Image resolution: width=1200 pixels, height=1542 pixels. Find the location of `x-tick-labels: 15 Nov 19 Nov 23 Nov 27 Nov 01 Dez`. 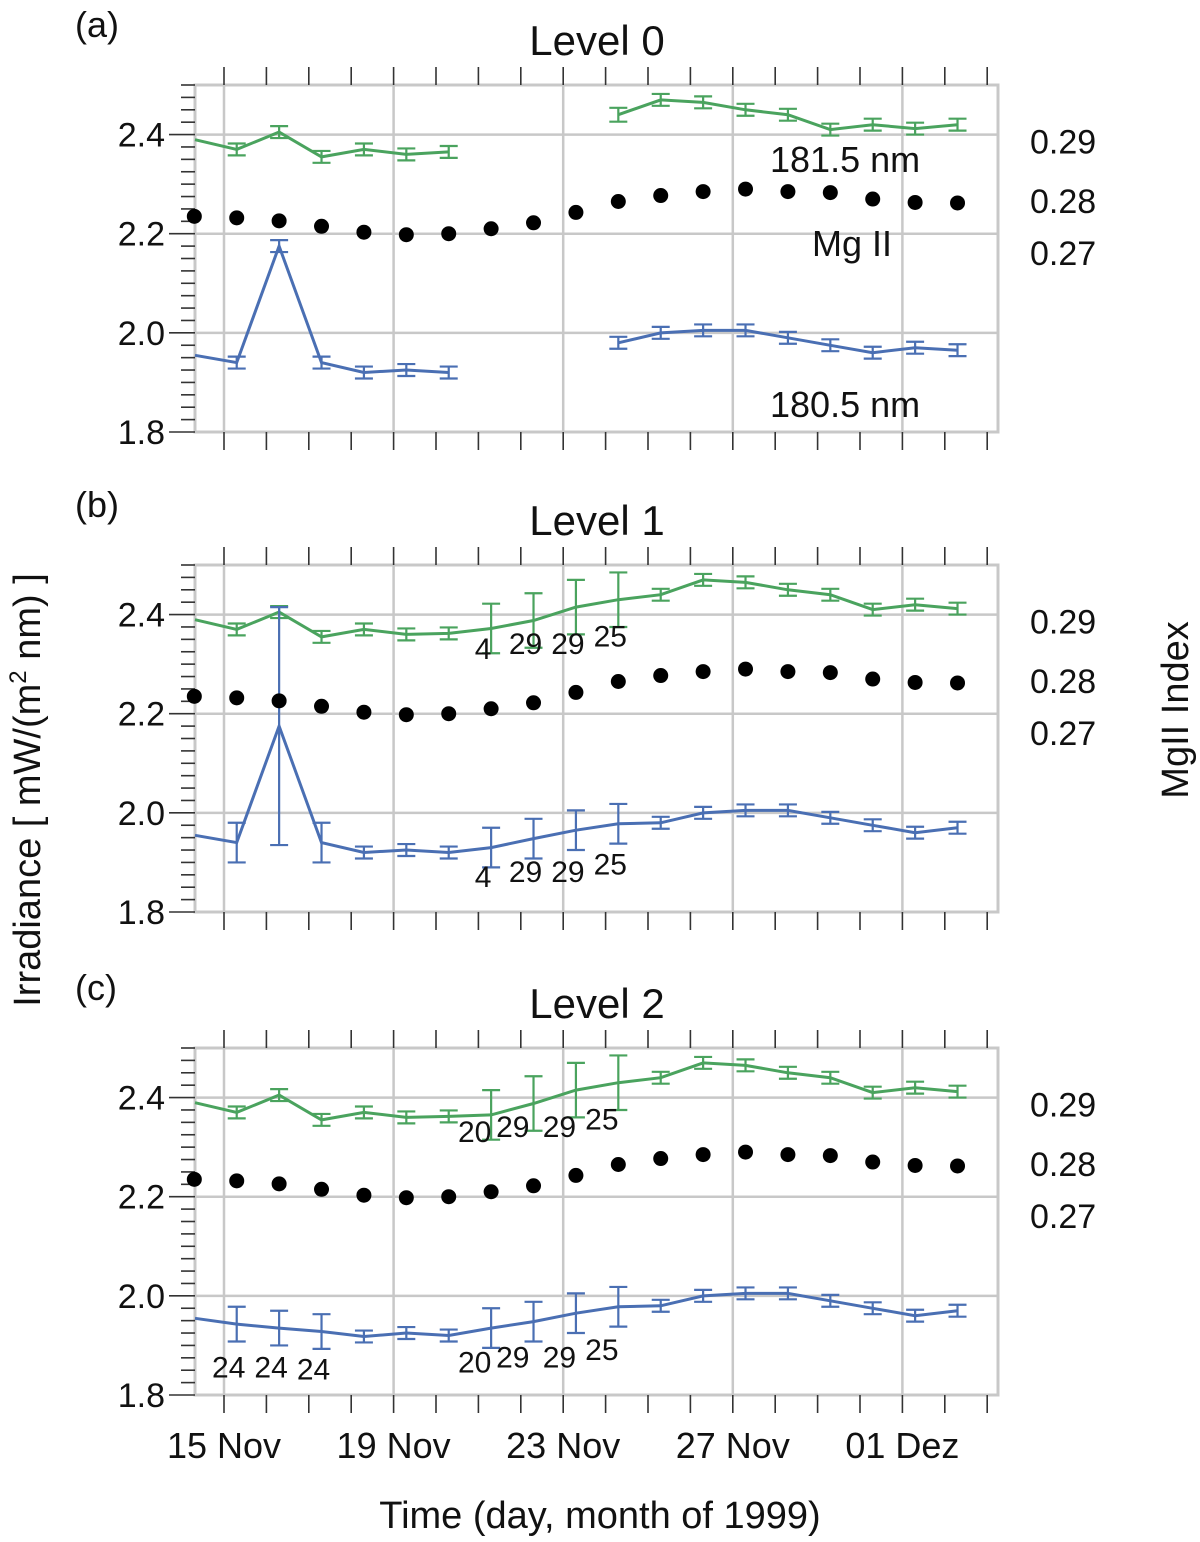

x-tick-labels: 15 Nov 19 Nov 23 Nov 27 Nov 01 Dez is located at coordinates (563, 1445).